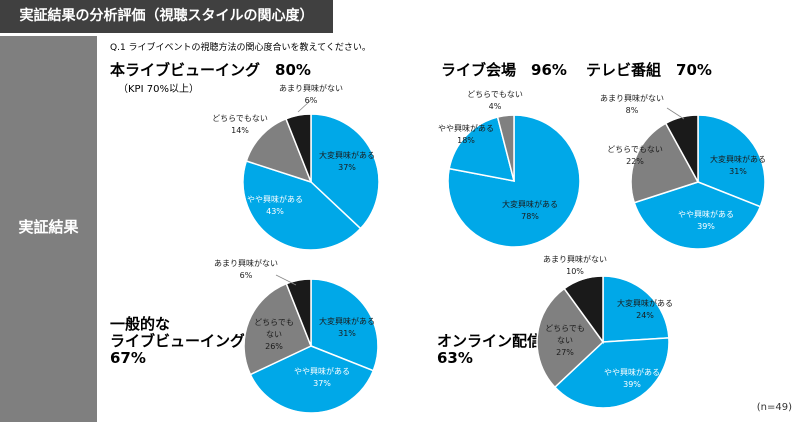  I want to click on pie-4-value-label-0: 24%, so click(645, 315).